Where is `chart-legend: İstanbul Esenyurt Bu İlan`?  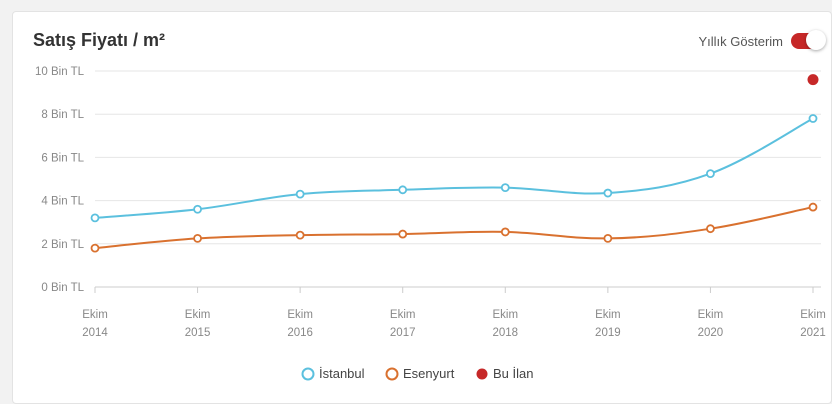
chart-legend: İstanbul Esenyurt Bu İlan is located at coordinates (417, 373).